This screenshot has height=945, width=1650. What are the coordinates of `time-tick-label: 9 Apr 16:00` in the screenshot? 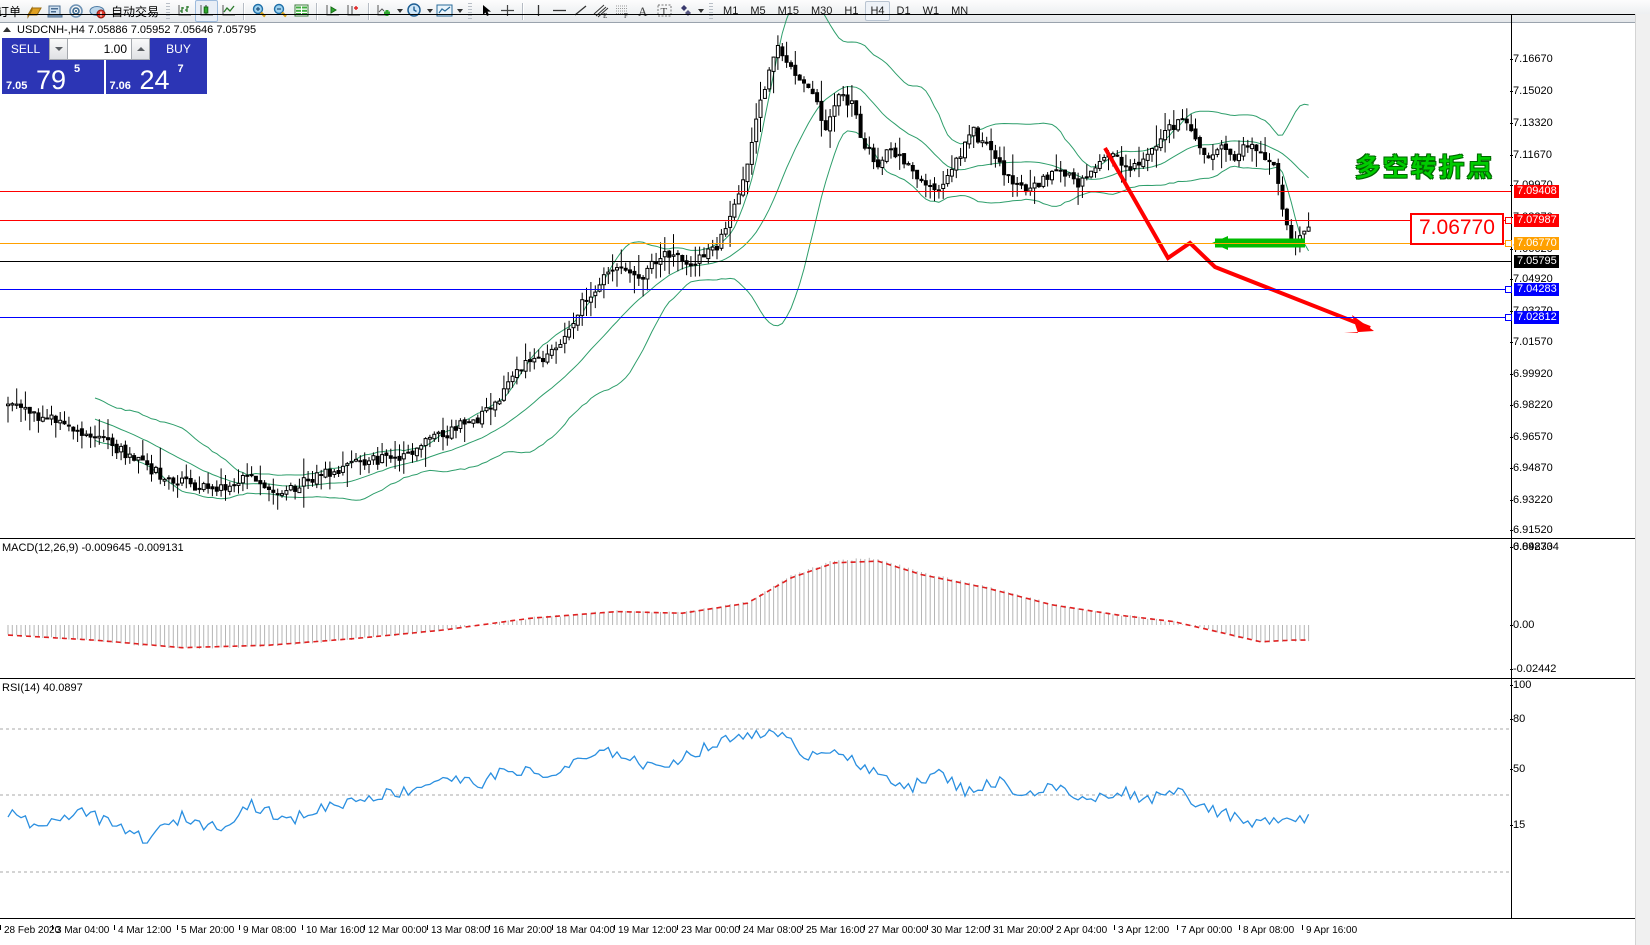 It's located at (1329, 930).